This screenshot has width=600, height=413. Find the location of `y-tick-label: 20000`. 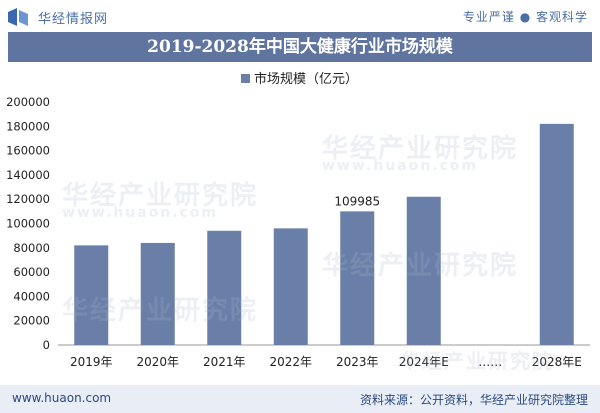

y-tick-label: 20000 is located at coordinates (31, 321).